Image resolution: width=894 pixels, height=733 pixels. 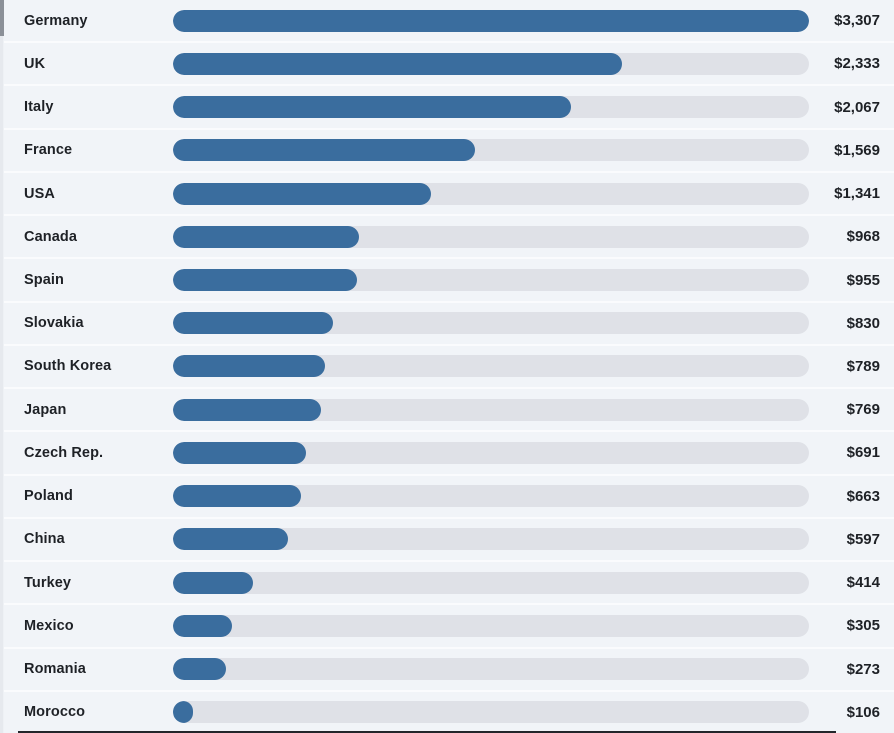 I want to click on value-label: $414, so click(x=863, y=583).